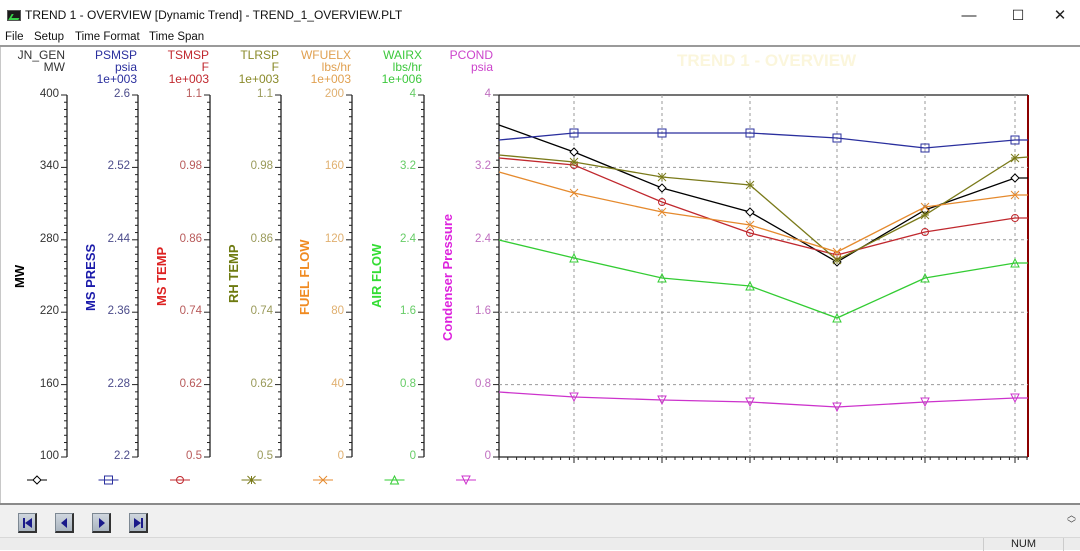 The image size is (1080, 551). Describe the element at coordinates (1071, 515) in the screenshot. I see `chevron-up-icon: ︿` at that location.